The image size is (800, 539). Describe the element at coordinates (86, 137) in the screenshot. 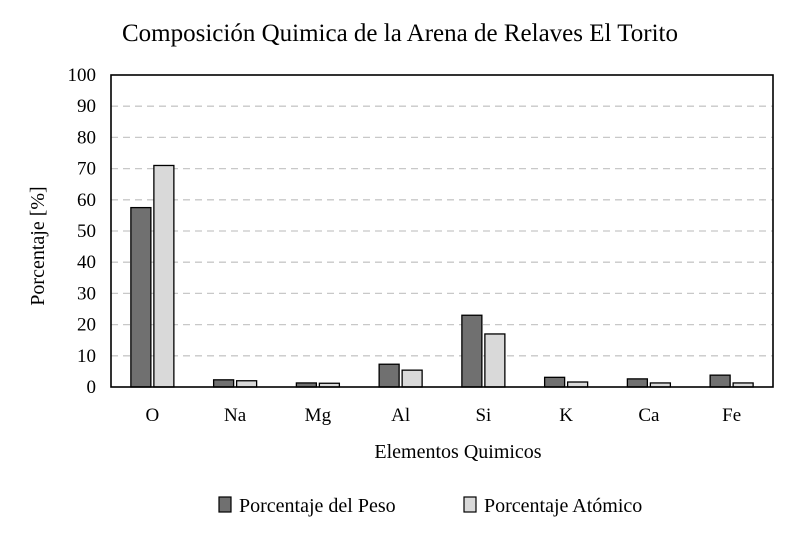

I see `y-tick-label: 80` at that location.